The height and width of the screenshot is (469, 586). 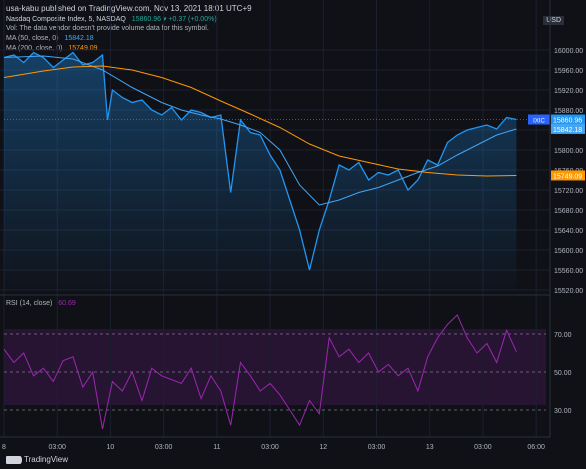 What do you see at coordinates (46, 459) in the screenshot?
I see `footer-brand: TradingView` at bounding box center [46, 459].